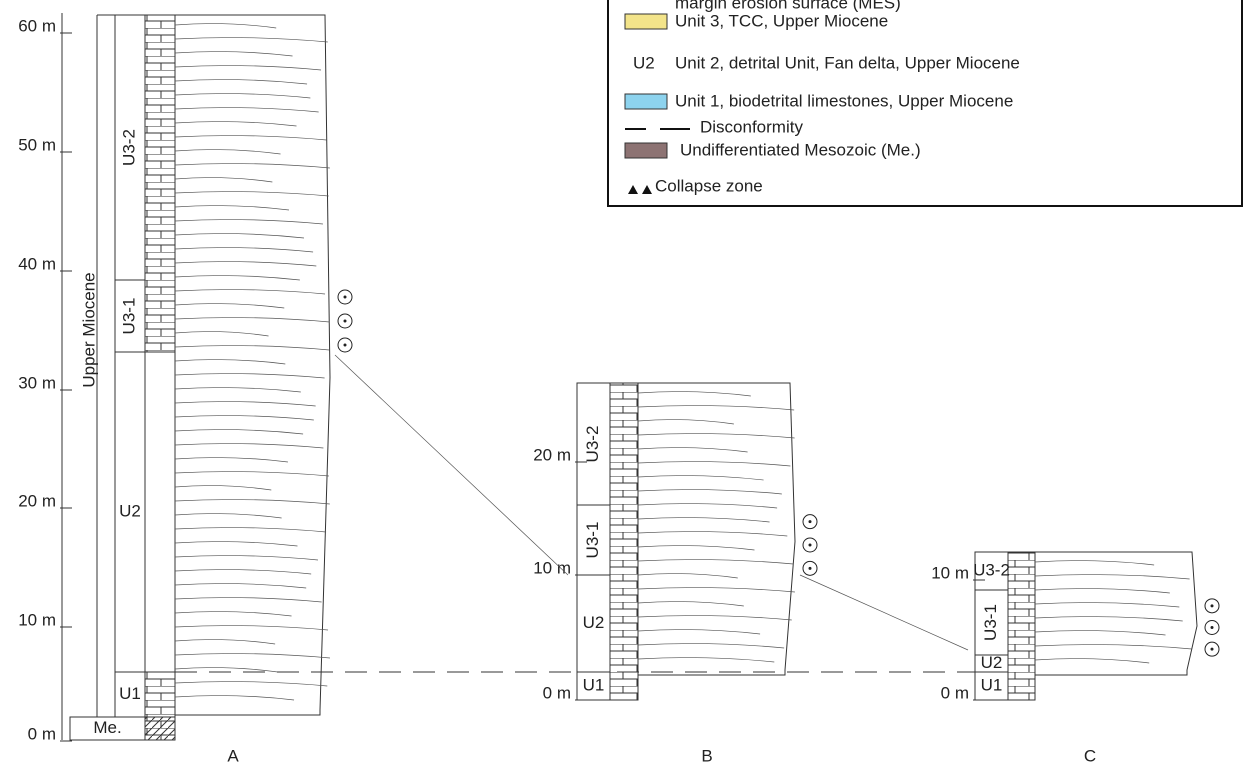  I want to click on rock-outline, so click(253, 365).